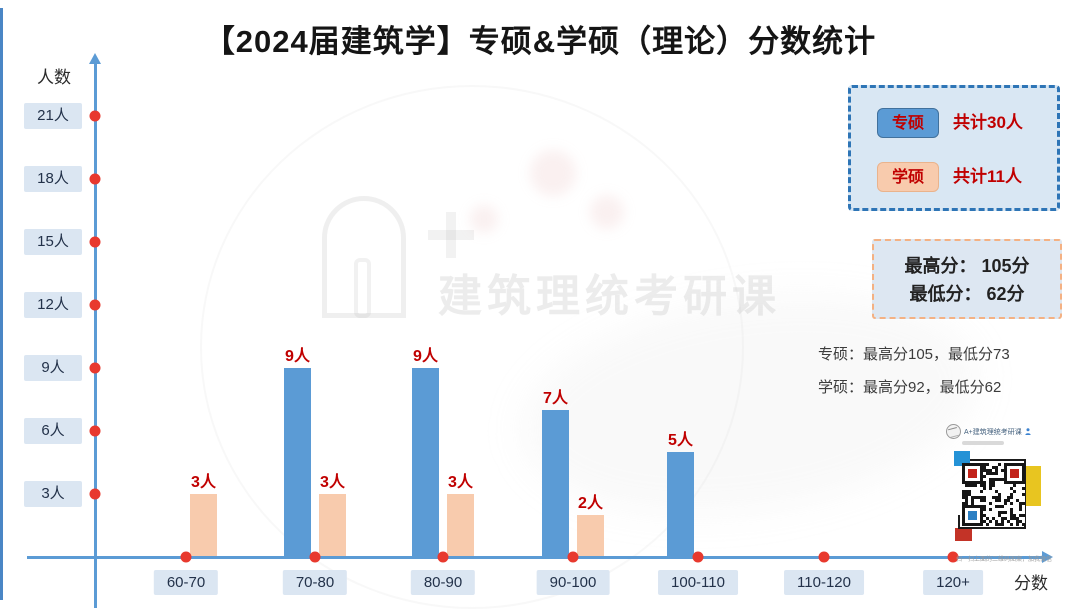  What do you see at coordinates (987, 176) in the screenshot?
I see `legend-total-academic-master: 共计11人` at bounding box center [987, 176].